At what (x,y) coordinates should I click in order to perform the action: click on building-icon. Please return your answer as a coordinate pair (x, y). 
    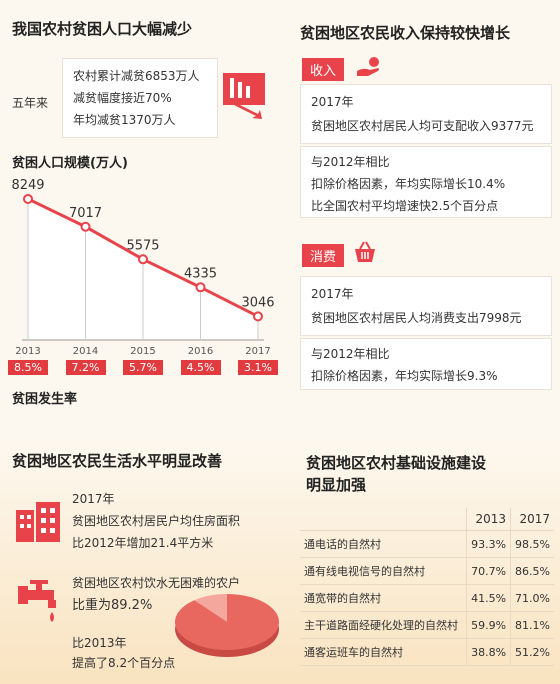
    Looking at the image, I should click on (38, 522).